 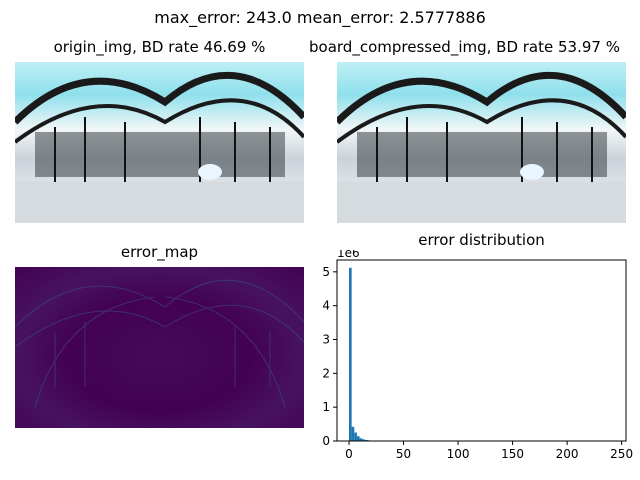 What do you see at coordinates (326, 306) in the screenshot?
I see `y-tick-label: 4` at bounding box center [326, 306].